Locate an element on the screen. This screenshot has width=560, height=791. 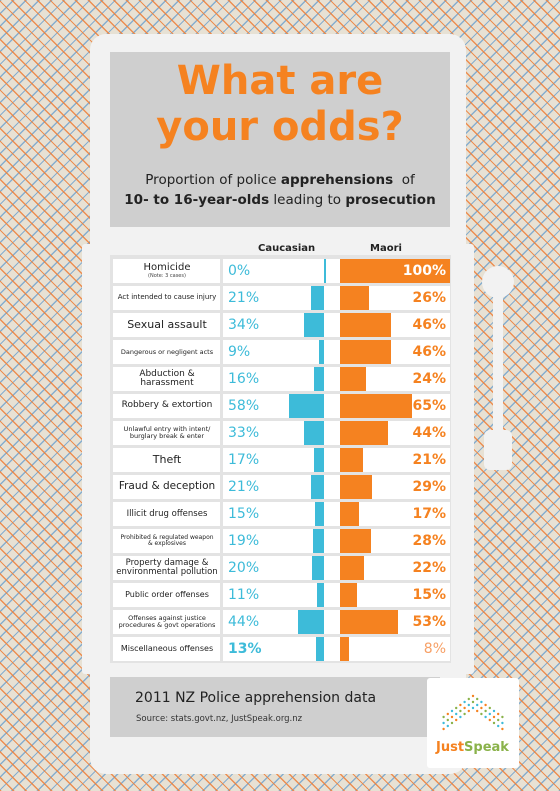
value-label-caucasian: 20% is located at coordinates (244, 568).